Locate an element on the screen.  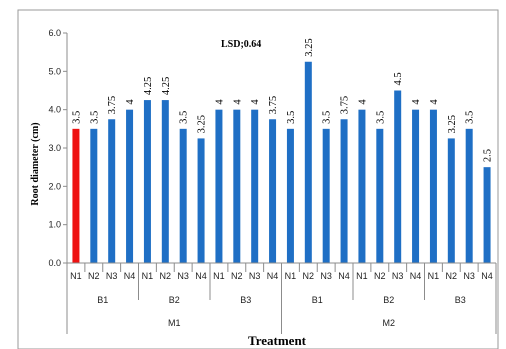
y-tick-label: 2.0 is located at coordinates (54, 186).